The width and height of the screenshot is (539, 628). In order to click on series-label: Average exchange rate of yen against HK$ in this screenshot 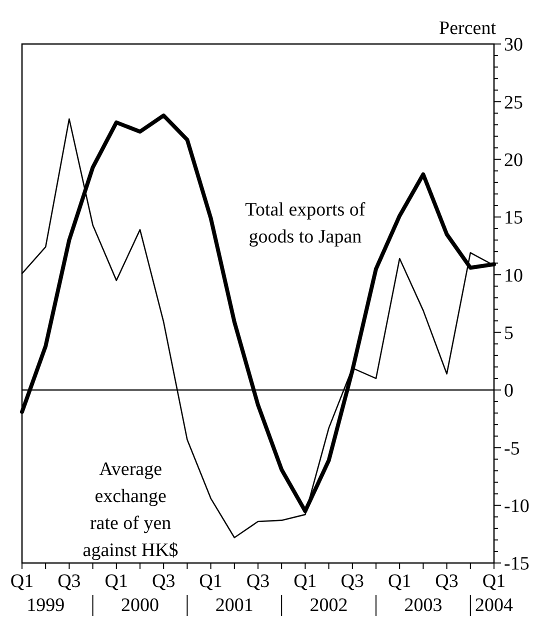, I will do `click(130, 509)`.